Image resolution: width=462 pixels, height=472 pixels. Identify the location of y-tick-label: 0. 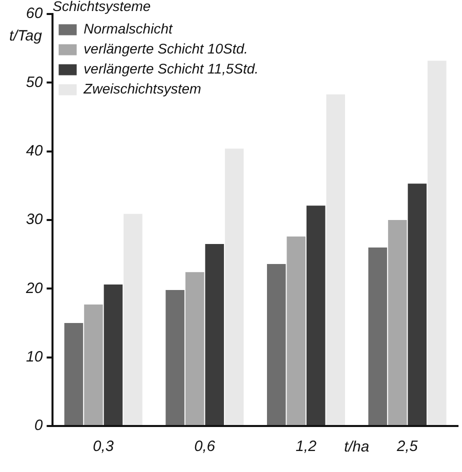
(39, 425).